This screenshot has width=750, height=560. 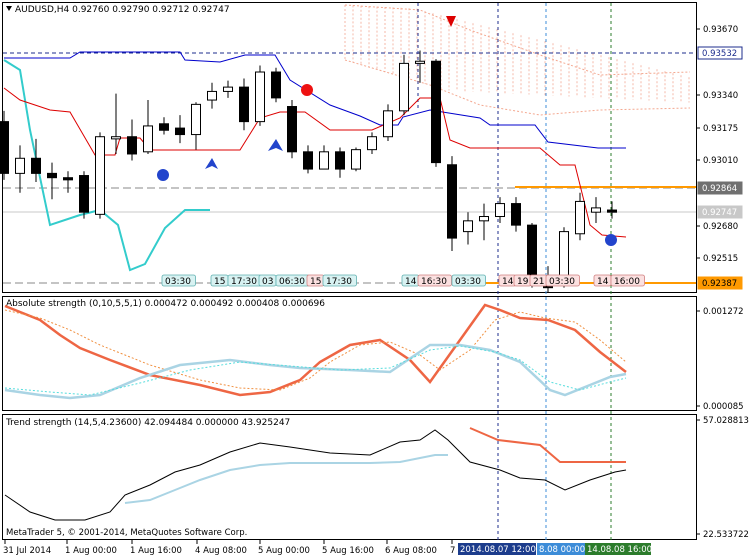 I want to click on time-badge: 2014.08.07 12:00, so click(x=497, y=549).